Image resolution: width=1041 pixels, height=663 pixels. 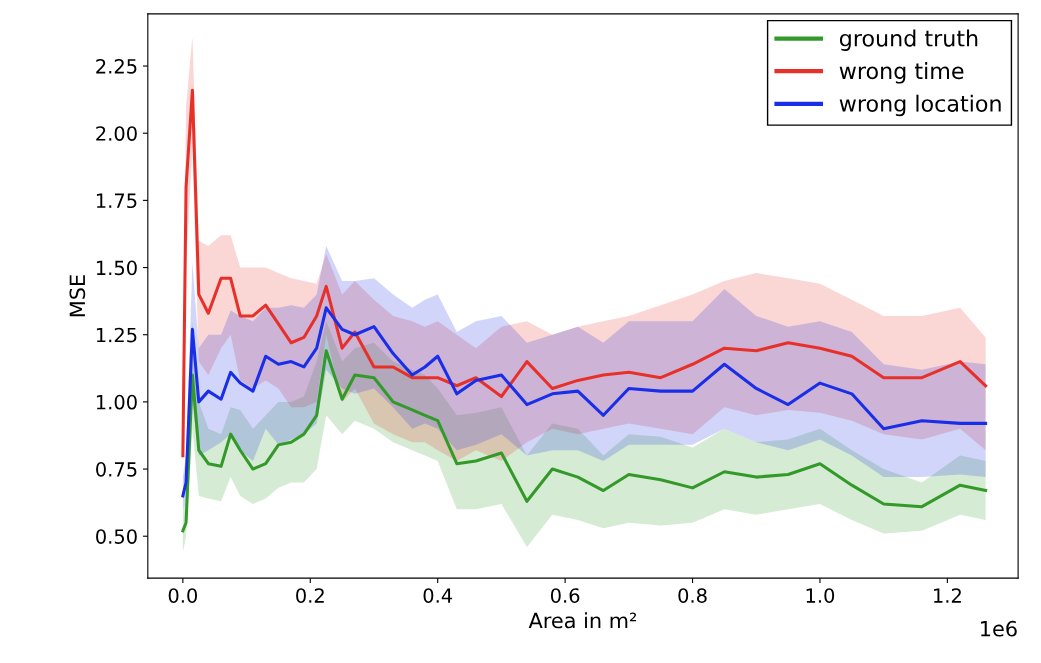 What do you see at coordinates (116, 469) in the screenshot?
I see `y-tick-label: 0.75` at bounding box center [116, 469].